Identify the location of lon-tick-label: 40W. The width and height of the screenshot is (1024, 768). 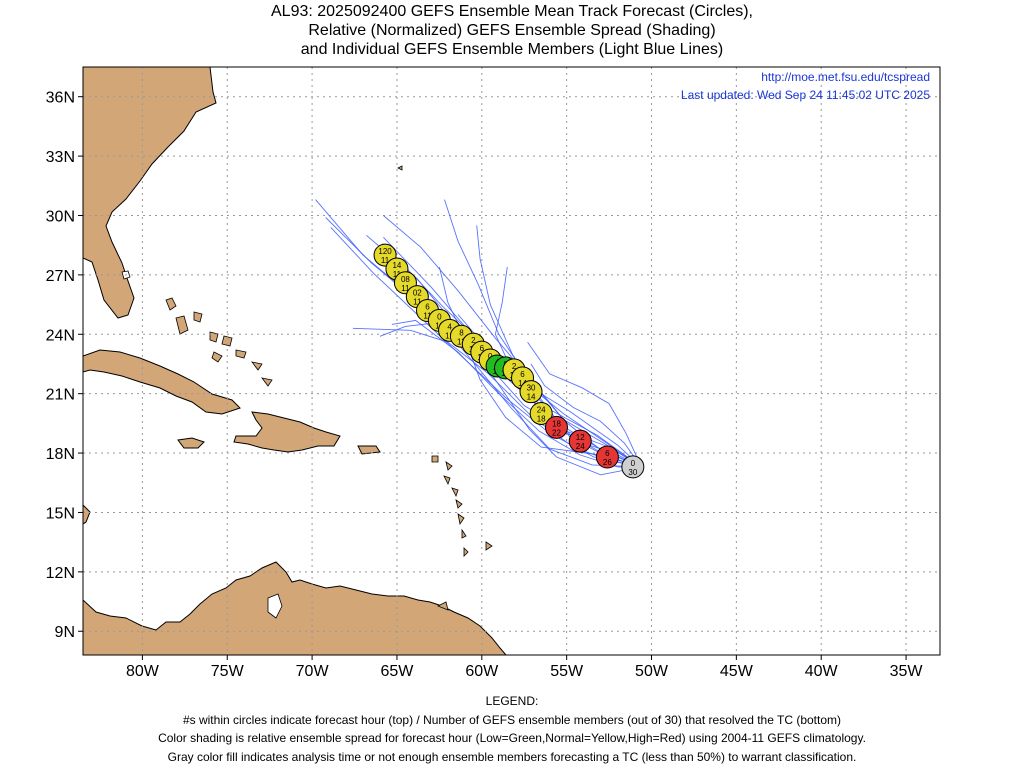
(822, 671).